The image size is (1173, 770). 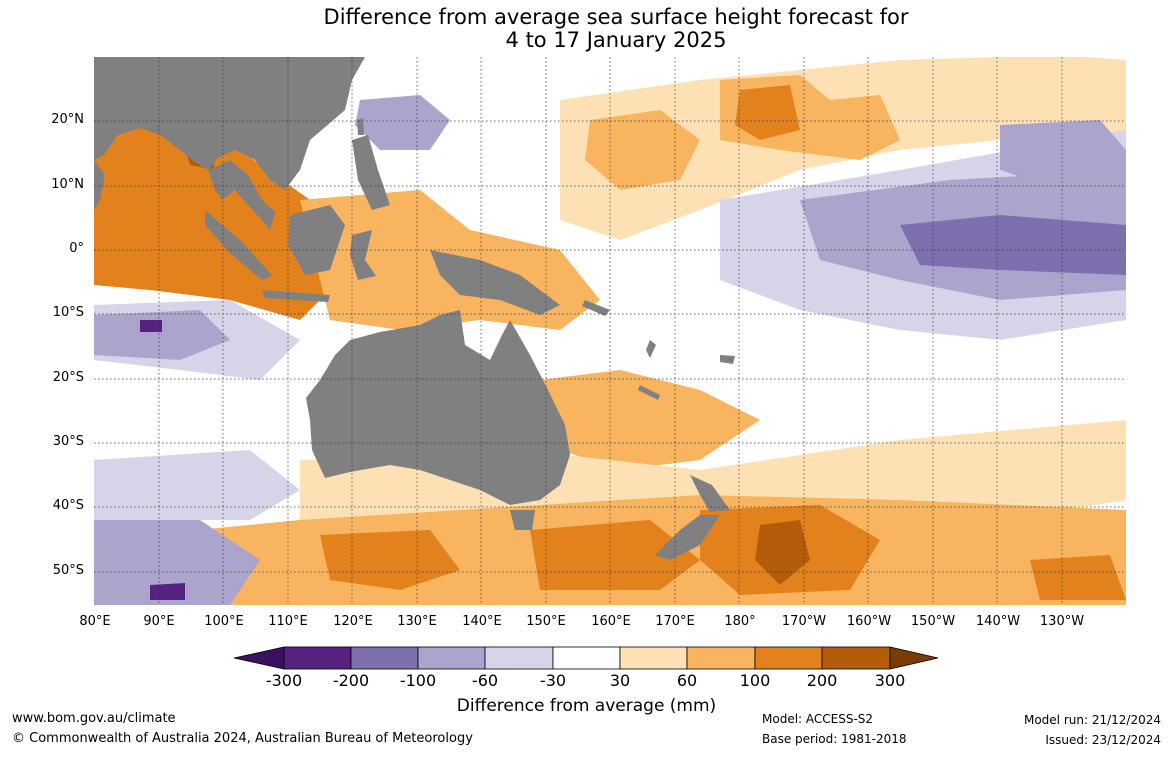 What do you see at coordinates (167, 591) in the screenshot?
I see `southwest-indian-strong` at bounding box center [167, 591].